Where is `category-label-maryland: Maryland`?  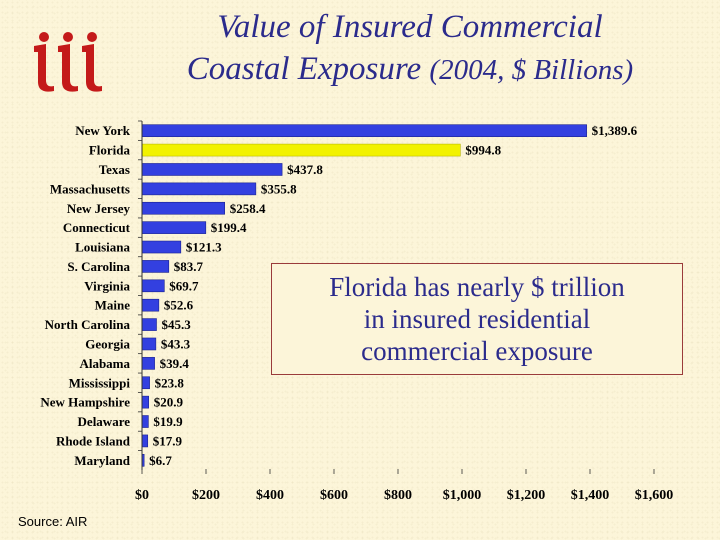
category-label-maryland: Maryland is located at coordinates (102, 460).